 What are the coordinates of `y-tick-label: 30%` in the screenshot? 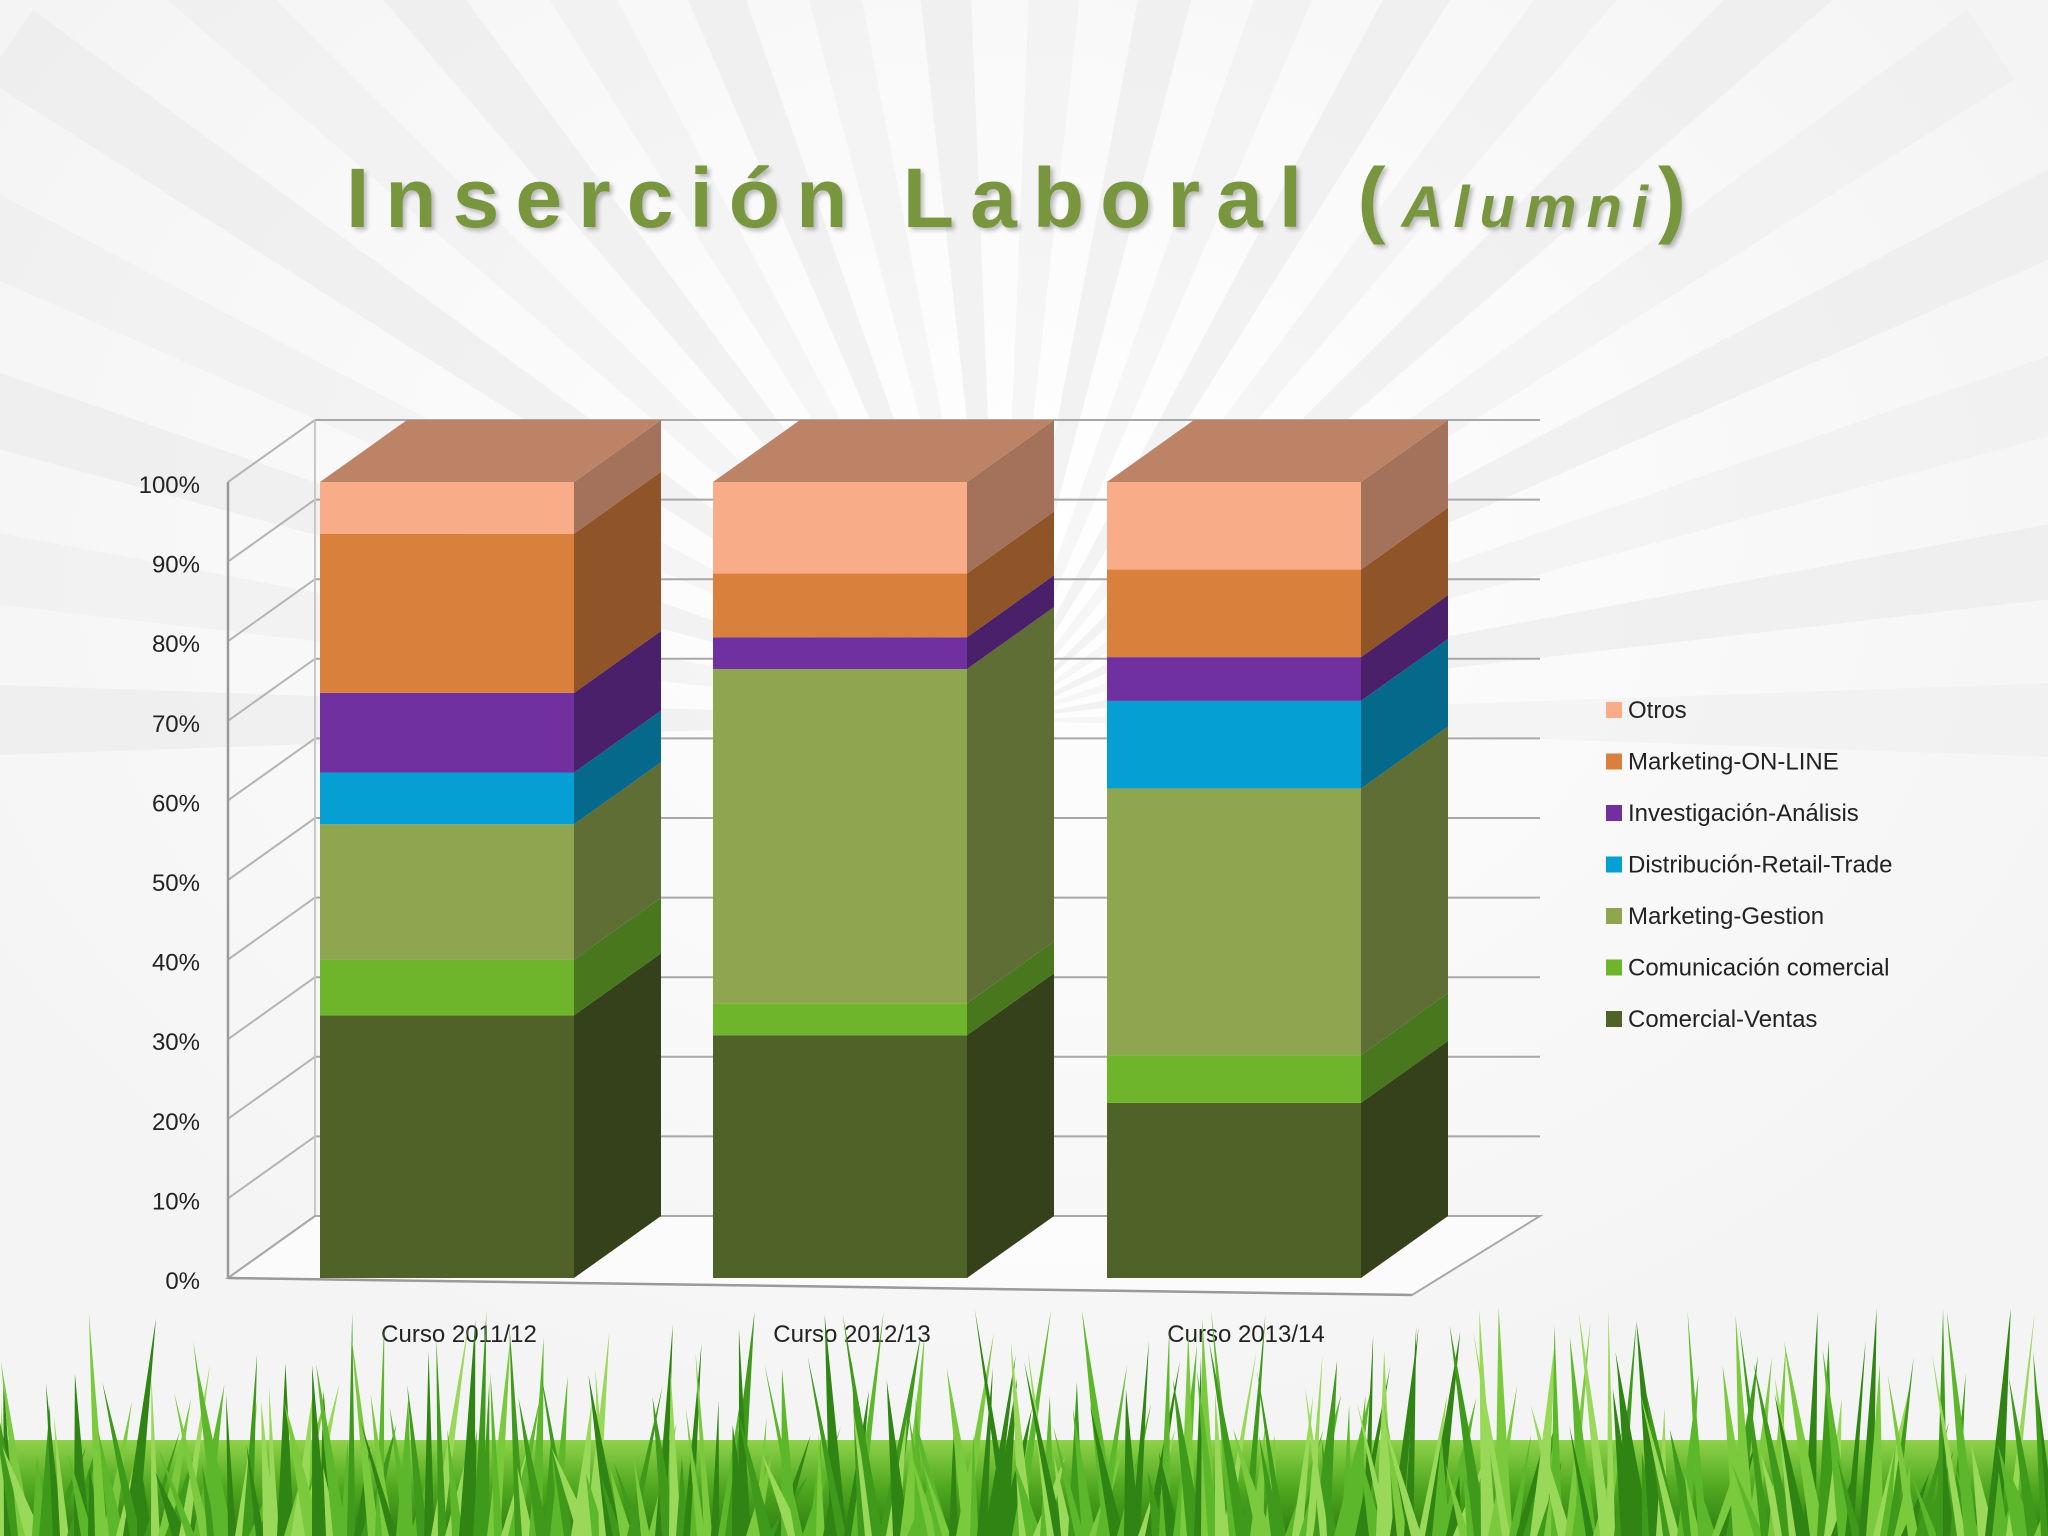 It's located at (176, 1042).